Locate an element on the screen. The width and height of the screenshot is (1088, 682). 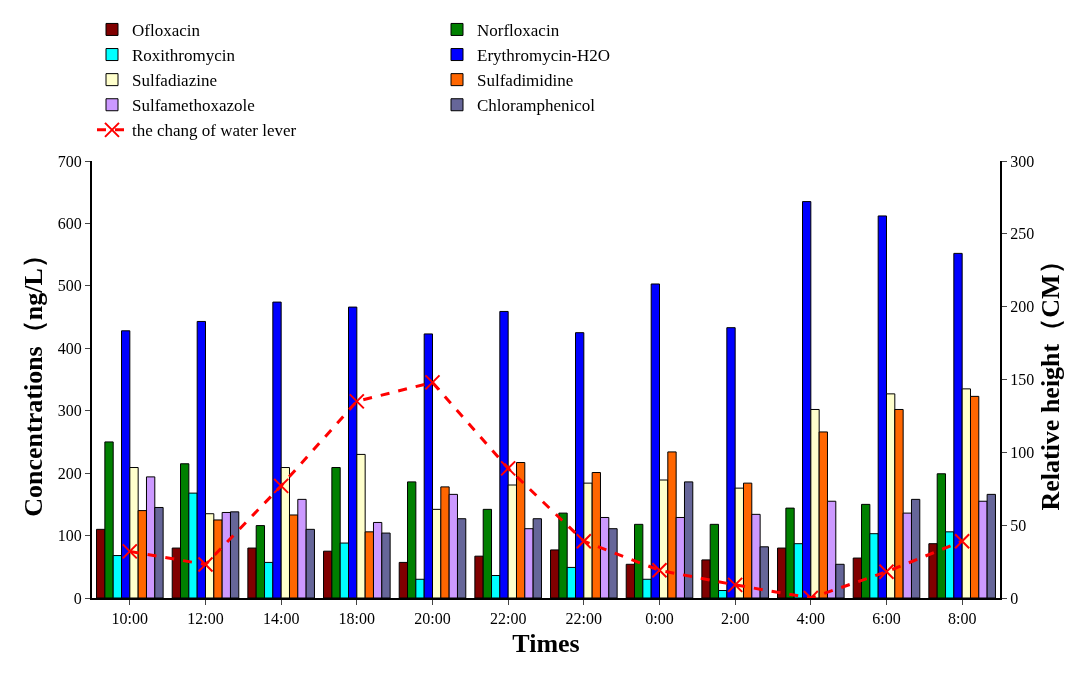
x-tick-label: 8:00 is located at coordinates (962, 619).